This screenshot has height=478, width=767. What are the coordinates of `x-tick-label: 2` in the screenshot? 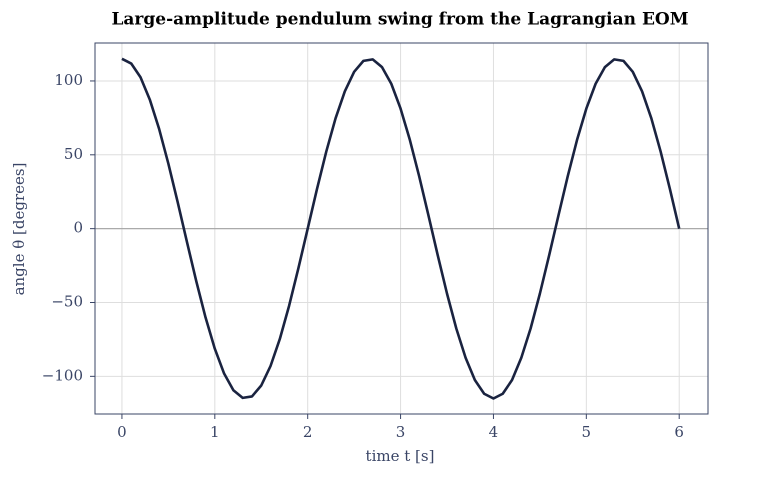 It's located at (308, 432).